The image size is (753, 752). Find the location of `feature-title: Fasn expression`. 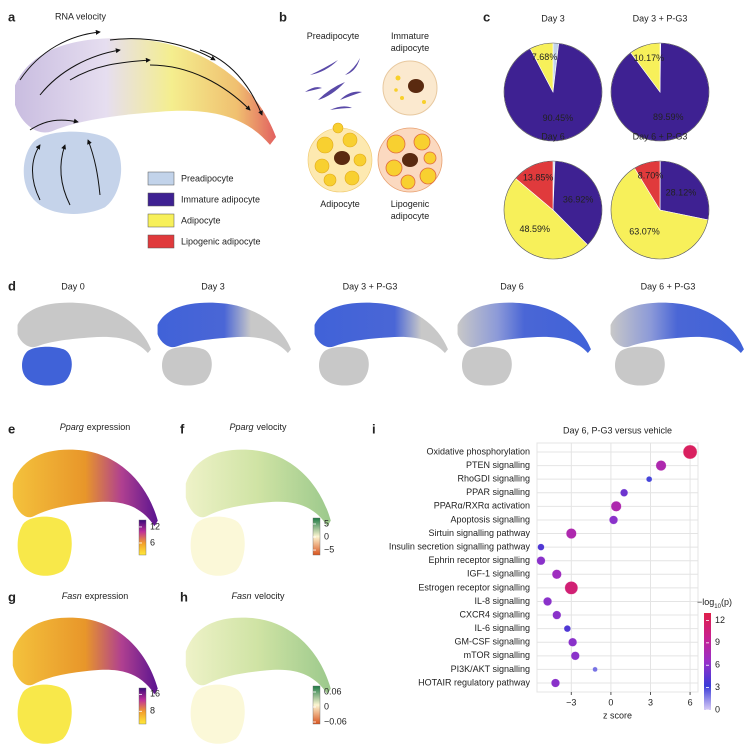

feature-title: Fasn expression is located at coordinates (95, 596).